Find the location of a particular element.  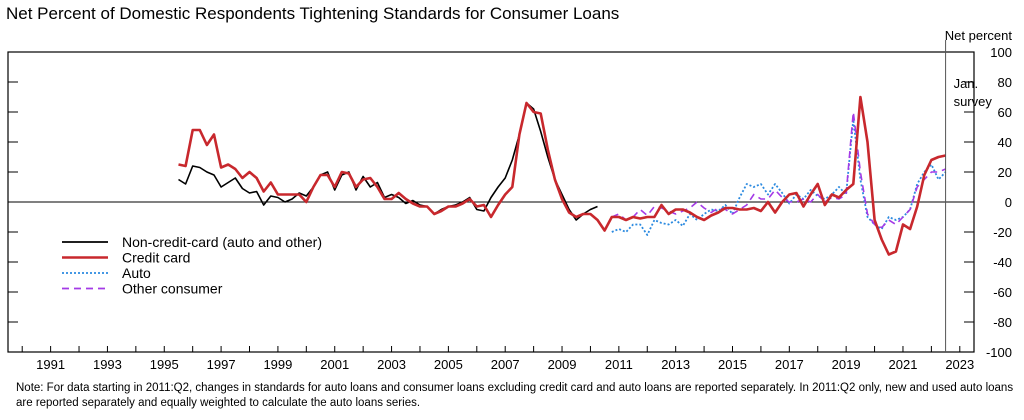

x-tick-label: 2011 is located at coordinates (619, 364).